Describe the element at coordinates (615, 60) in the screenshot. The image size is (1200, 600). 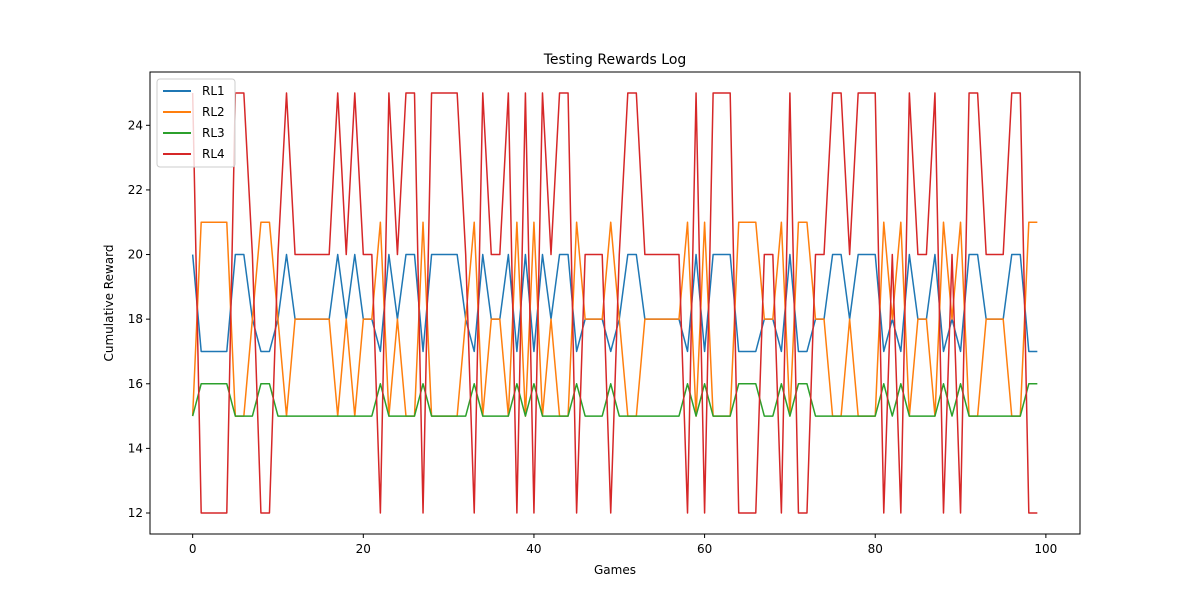
I see `chart-title: Testing Rewards Log` at that location.